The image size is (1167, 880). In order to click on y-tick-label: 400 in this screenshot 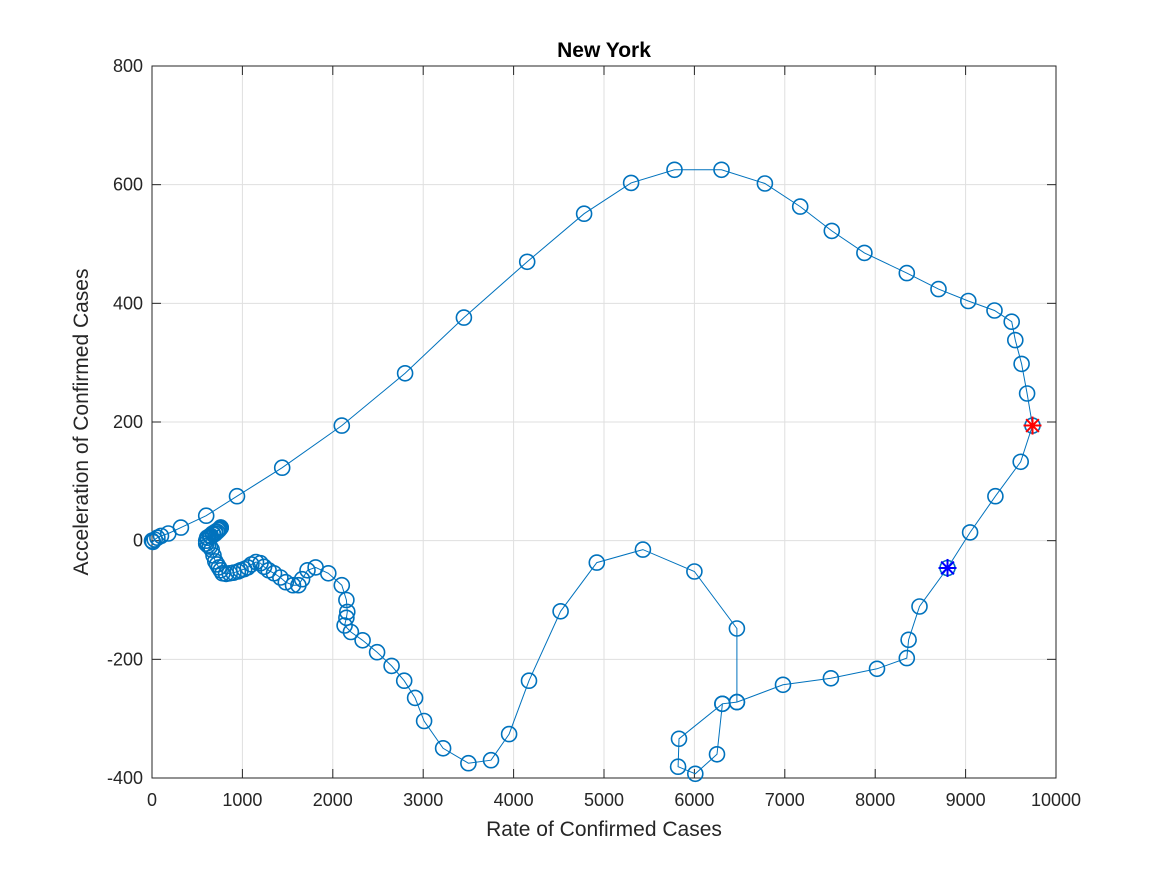, I will do `click(128, 303)`.